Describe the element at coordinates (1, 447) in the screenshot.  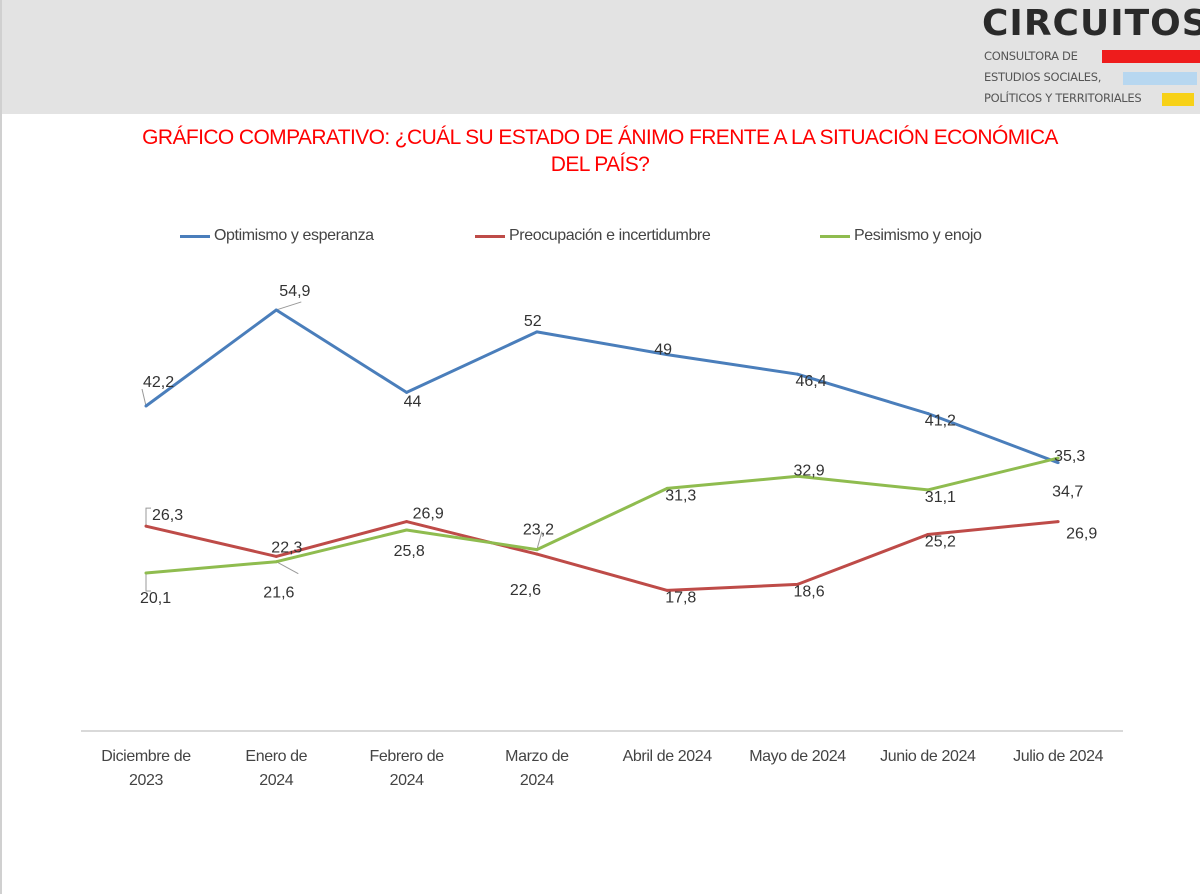
I see `slide-border` at that location.